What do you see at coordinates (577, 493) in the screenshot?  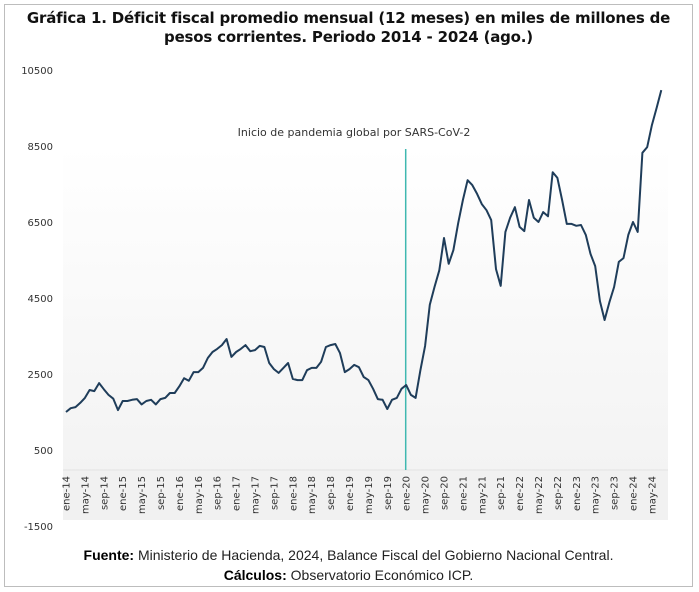 I see `x-tick-label: ene-23` at bounding box center [577, 493].